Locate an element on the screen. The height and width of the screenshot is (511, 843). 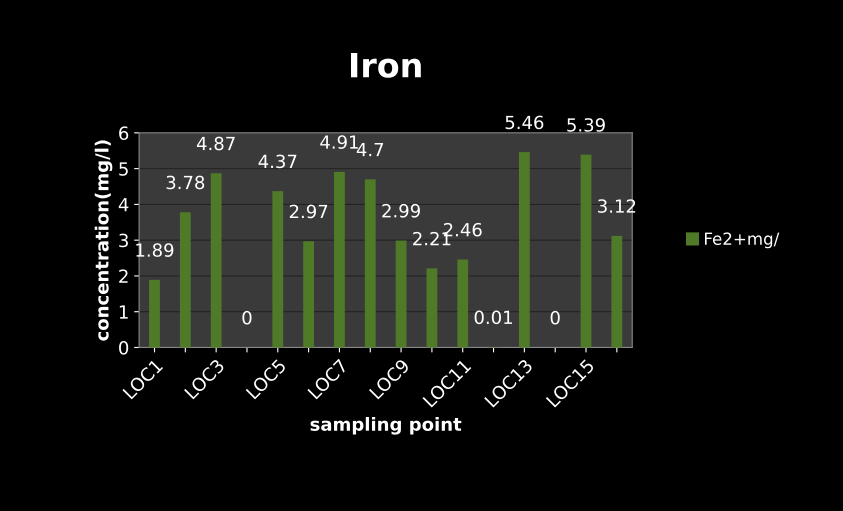
y-tick-label: 0 is located at coordinates (123, 347).